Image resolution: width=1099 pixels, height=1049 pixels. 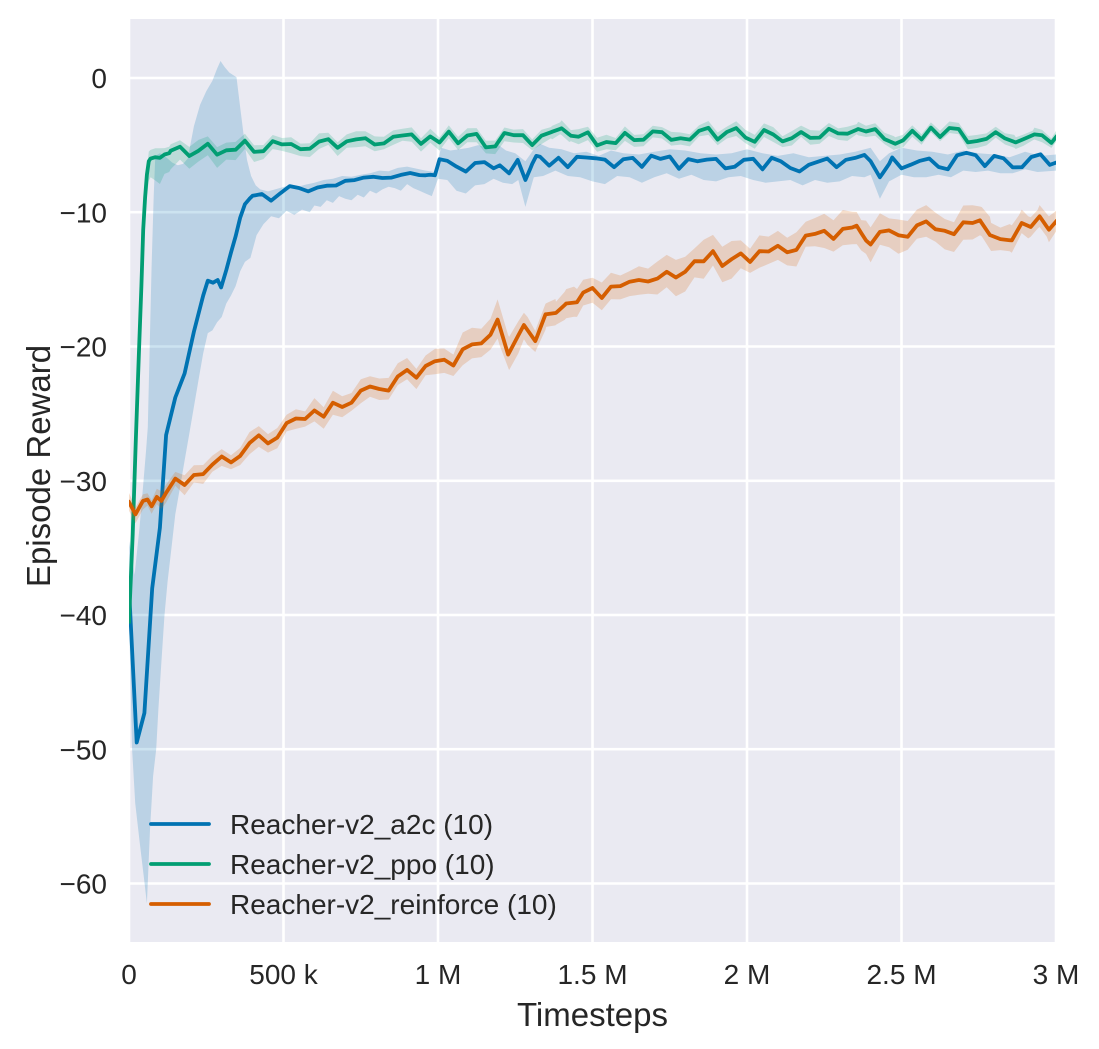 I want to click on svg-text: Reacher-v2_reinforce (10), so click(x=393, y=904).